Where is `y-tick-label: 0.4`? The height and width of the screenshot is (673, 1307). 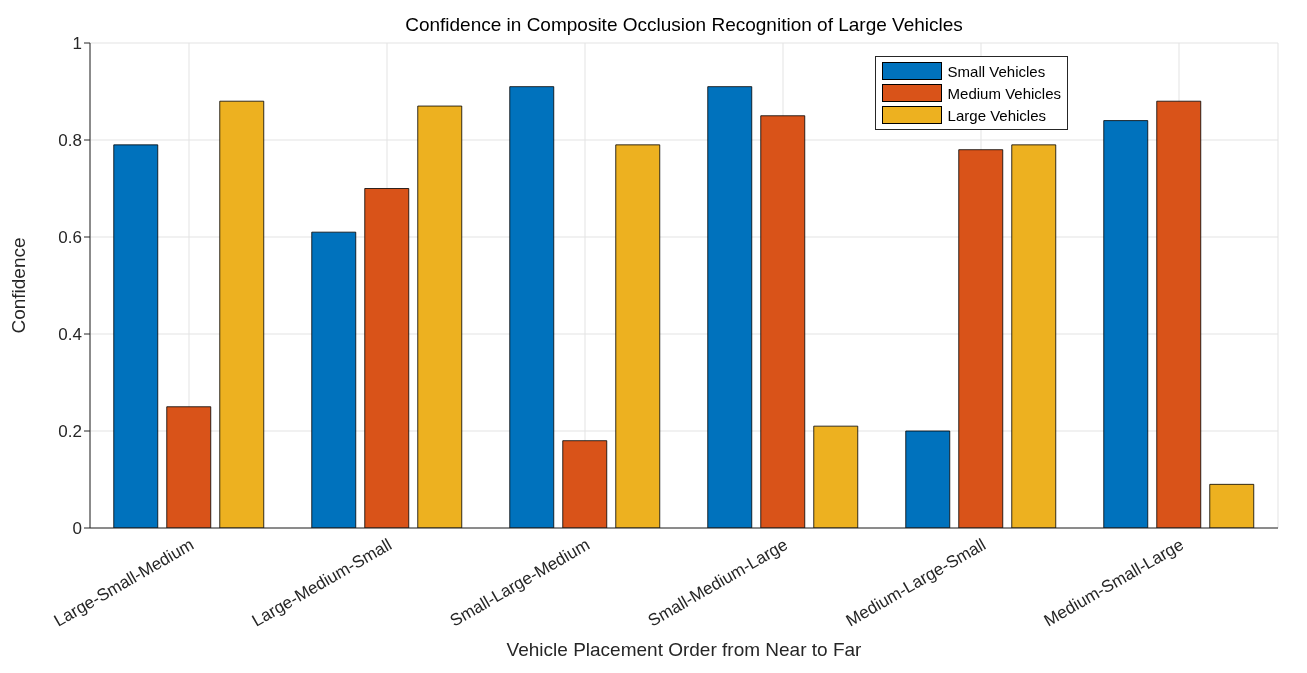
y-tick-label: 0.4 is located at coordinates (70, 335).